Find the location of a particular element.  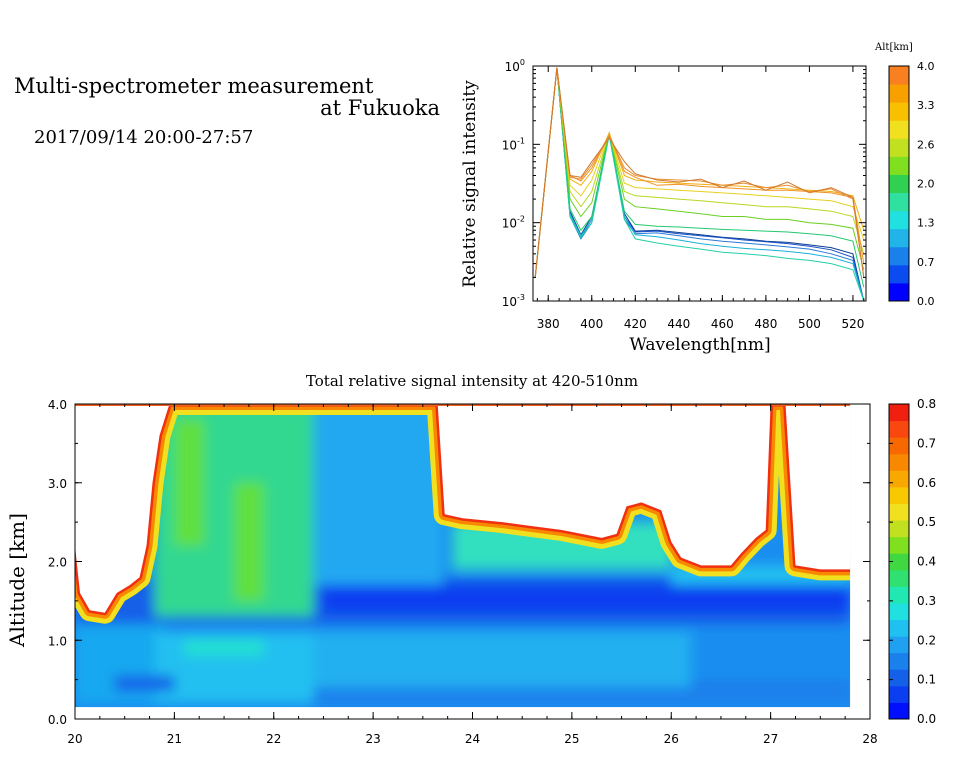

intensity-colorbar-tick-label: 0.3 is located at coordinates (926, 601).